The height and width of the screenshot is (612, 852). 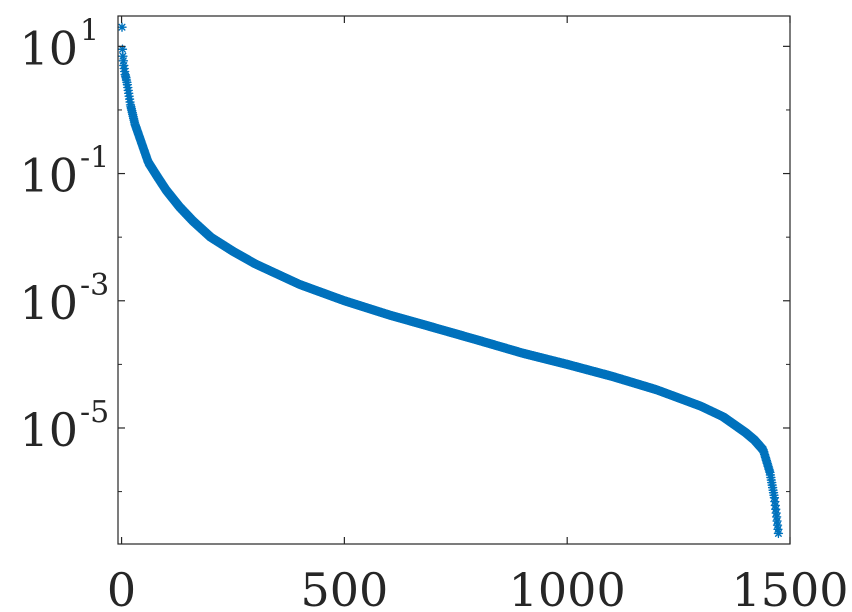 What do you see at coordinates (89, 30) in the screenshot?
I see `y-tick-label-exponent: 1` at bounding box center [89, 30].